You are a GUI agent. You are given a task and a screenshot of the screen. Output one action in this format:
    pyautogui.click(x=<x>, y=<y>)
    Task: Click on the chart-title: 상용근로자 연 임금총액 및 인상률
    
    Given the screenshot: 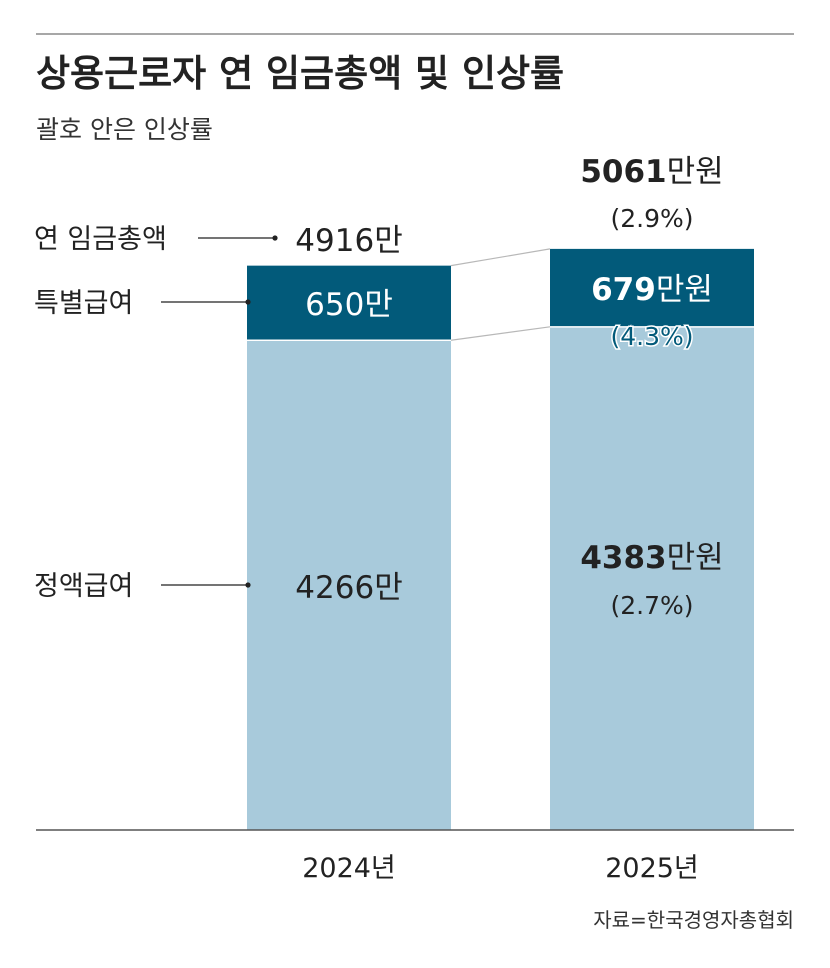 What is the action you would take?
    pyautogui.click(x=300, y=73)
    